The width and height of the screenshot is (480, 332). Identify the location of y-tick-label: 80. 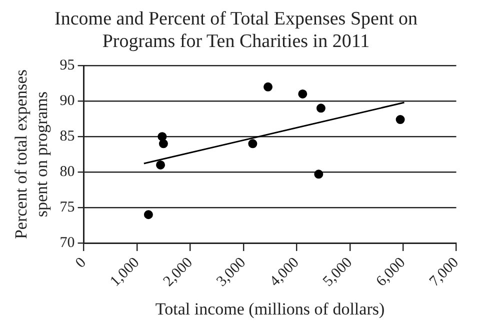
(67, 172).